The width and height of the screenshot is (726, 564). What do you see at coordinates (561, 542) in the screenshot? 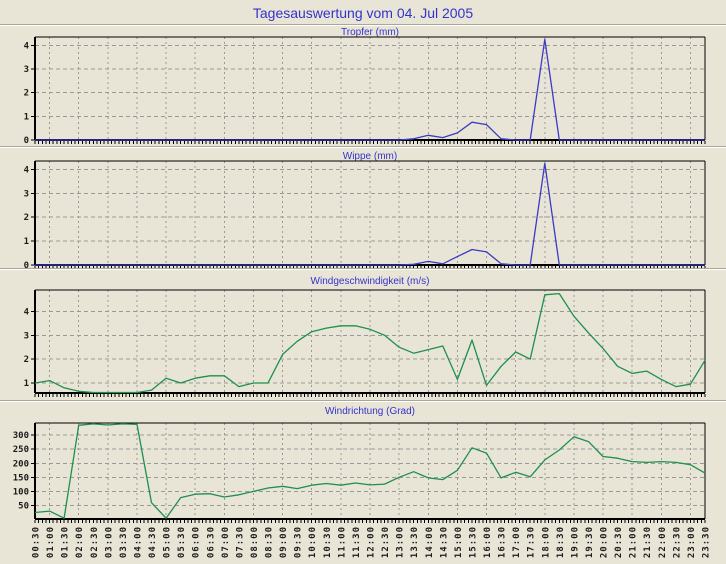
I see `x-tick-label: 18:30` at bounding box center [561, 542].